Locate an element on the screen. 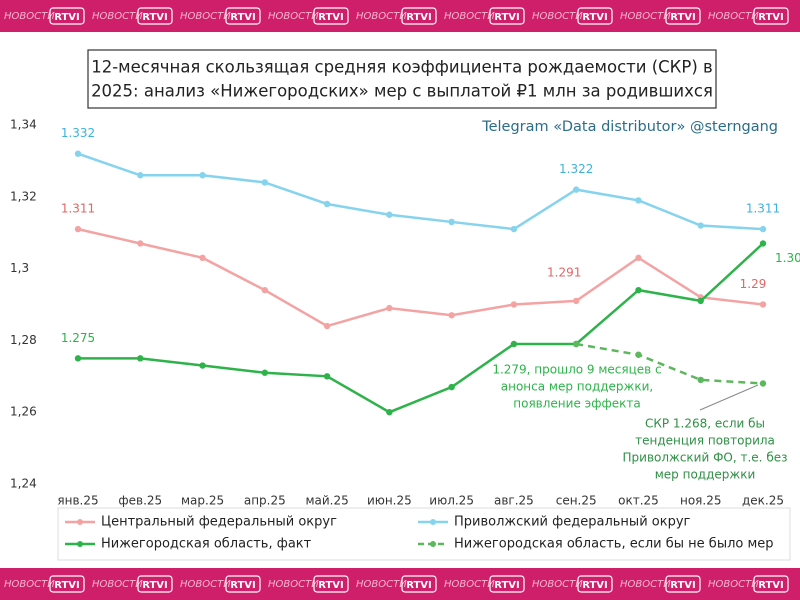 The width and height of the screenshot is (800, 600). x-tick-label: авг.25 is located at coordinates (514, 501).